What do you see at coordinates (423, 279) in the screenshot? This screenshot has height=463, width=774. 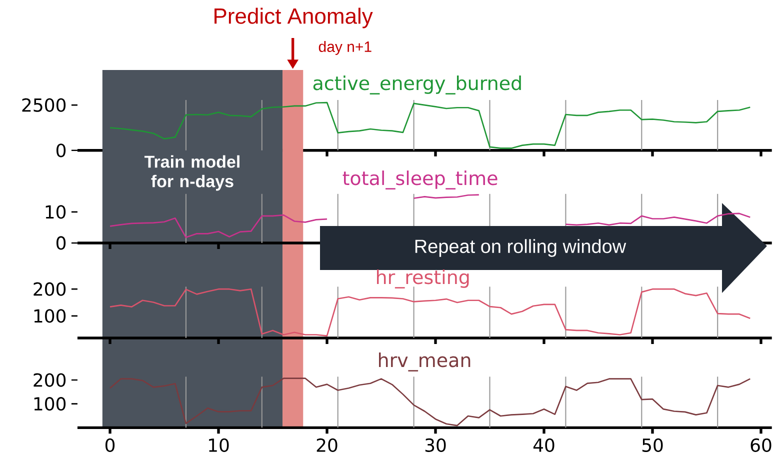 I see `series-label: hr_resting` at bounding box center [423, 279].